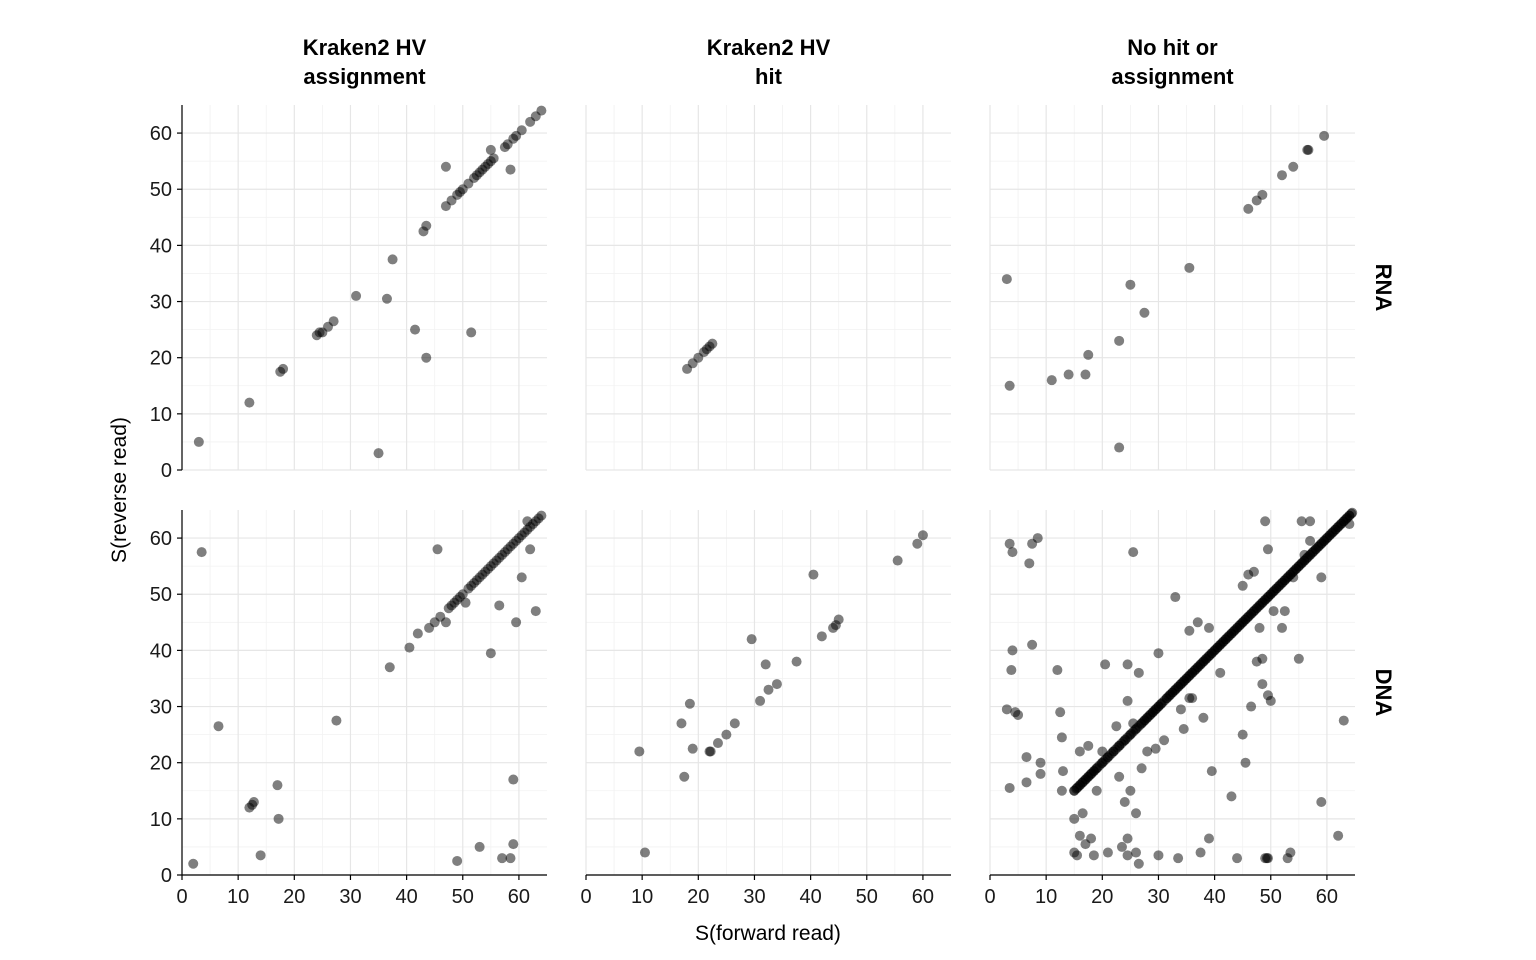 This screenshot has height=960, width=1536. Describe the element at coordinates (161, 708) in the screenshot. I see `y-tick-label: 30` at that location.